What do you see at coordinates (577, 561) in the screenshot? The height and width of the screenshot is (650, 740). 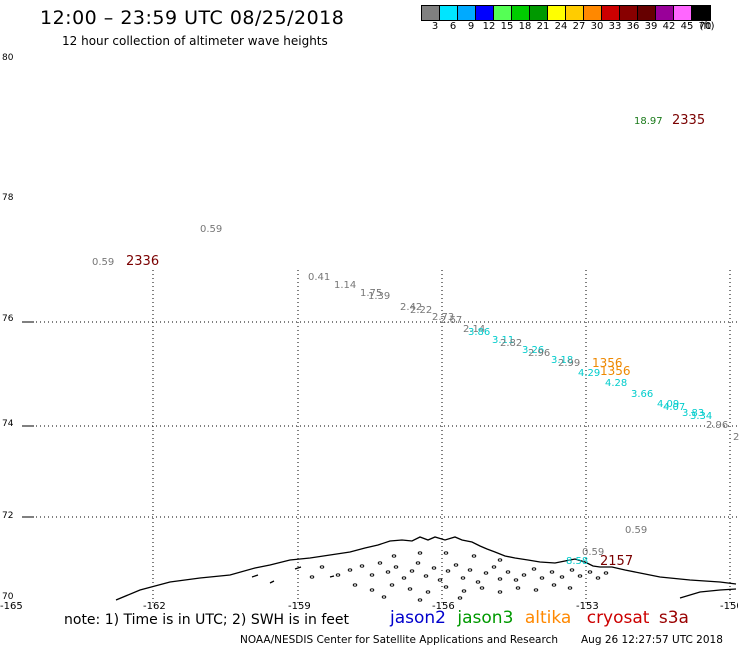 I see `swh-label-jason2: 8.58` at bounding box center [577, 561].